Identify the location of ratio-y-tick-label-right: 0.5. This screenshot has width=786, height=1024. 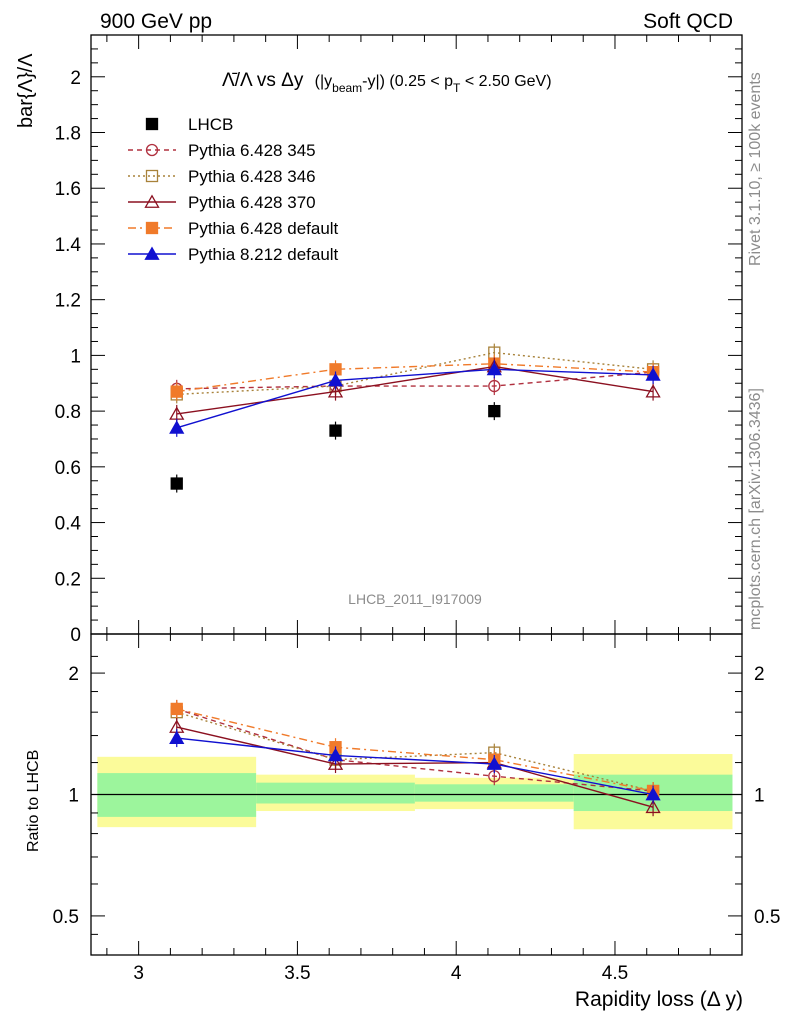
(767, 917).